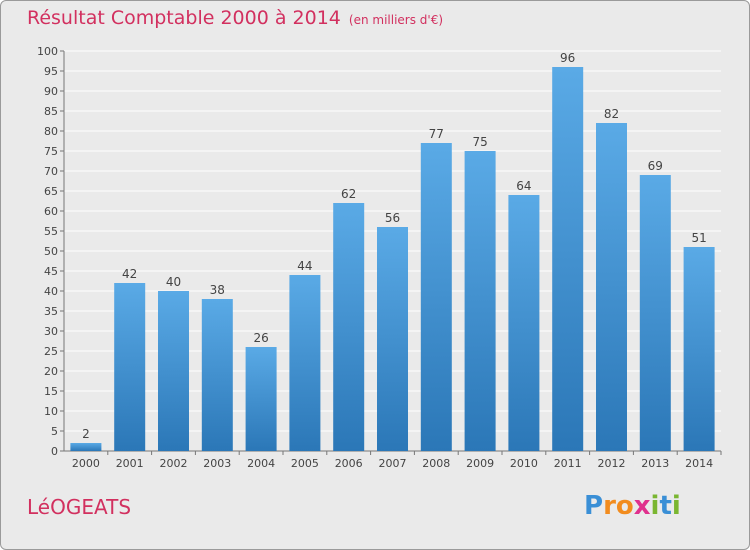  What do you see at coordinates (665, 506) in the screenshot?
I see `logo-letter: t` at bounding box center [665, 506].